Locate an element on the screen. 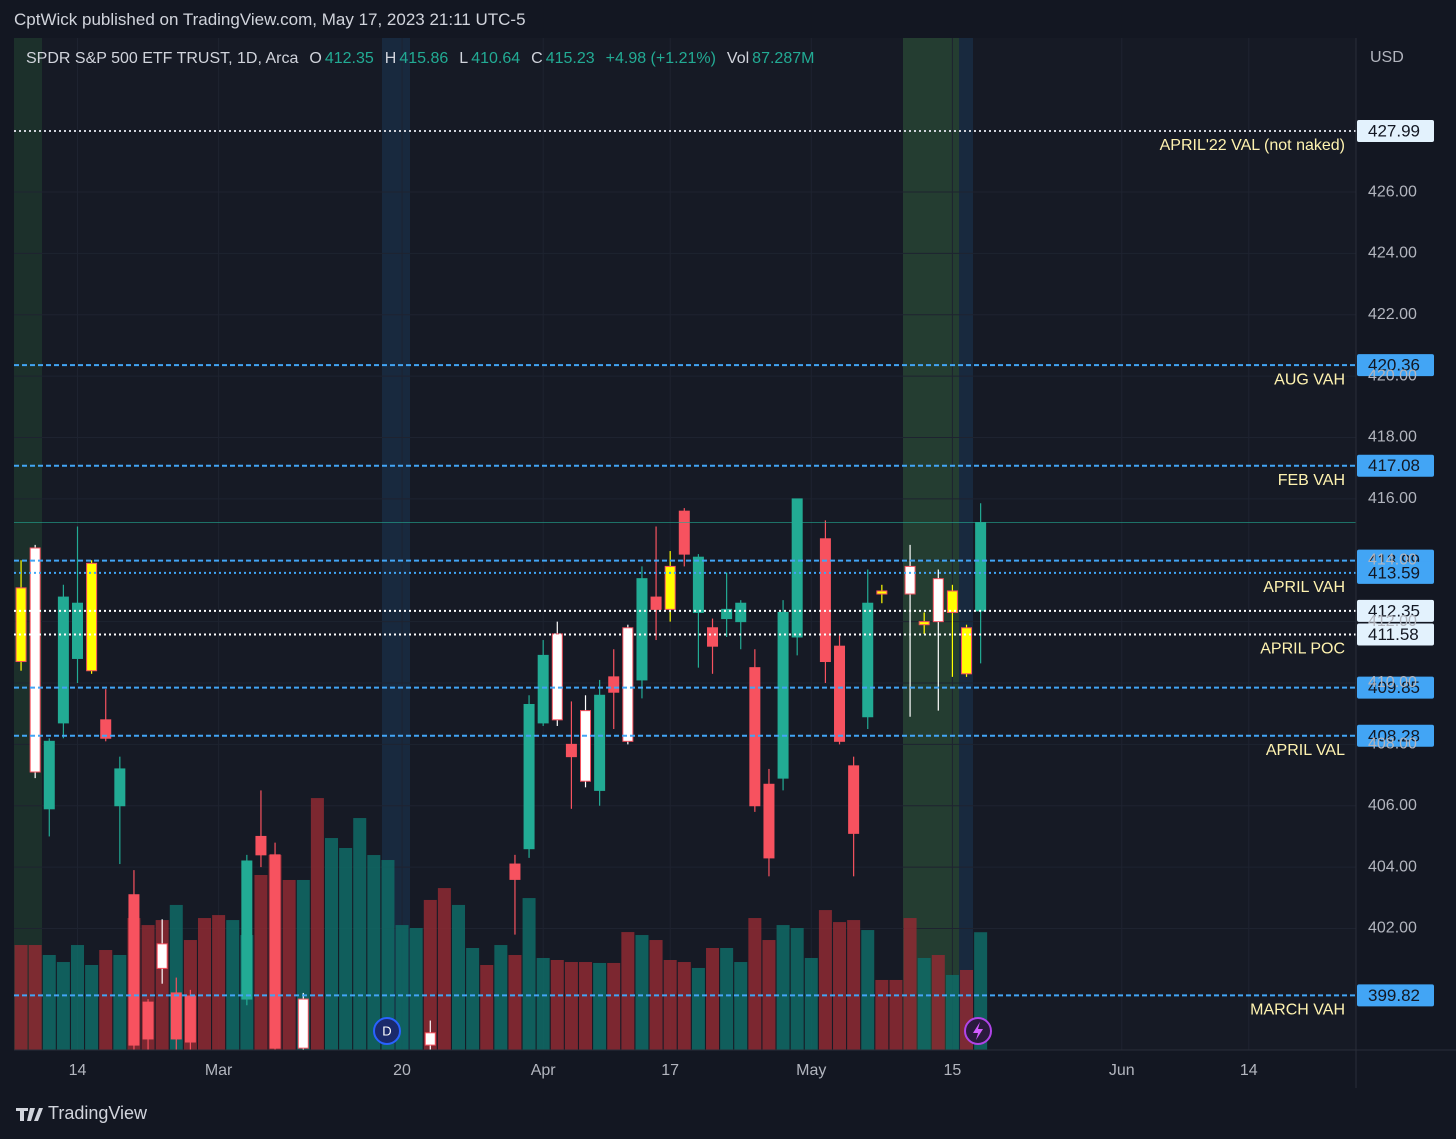 Image resolution: width=1456 pixels, height=1139 pixels. symbol: SPDR S&P 500 ETF TRUST, 1D, Arca is located at coordinates (162, 58).